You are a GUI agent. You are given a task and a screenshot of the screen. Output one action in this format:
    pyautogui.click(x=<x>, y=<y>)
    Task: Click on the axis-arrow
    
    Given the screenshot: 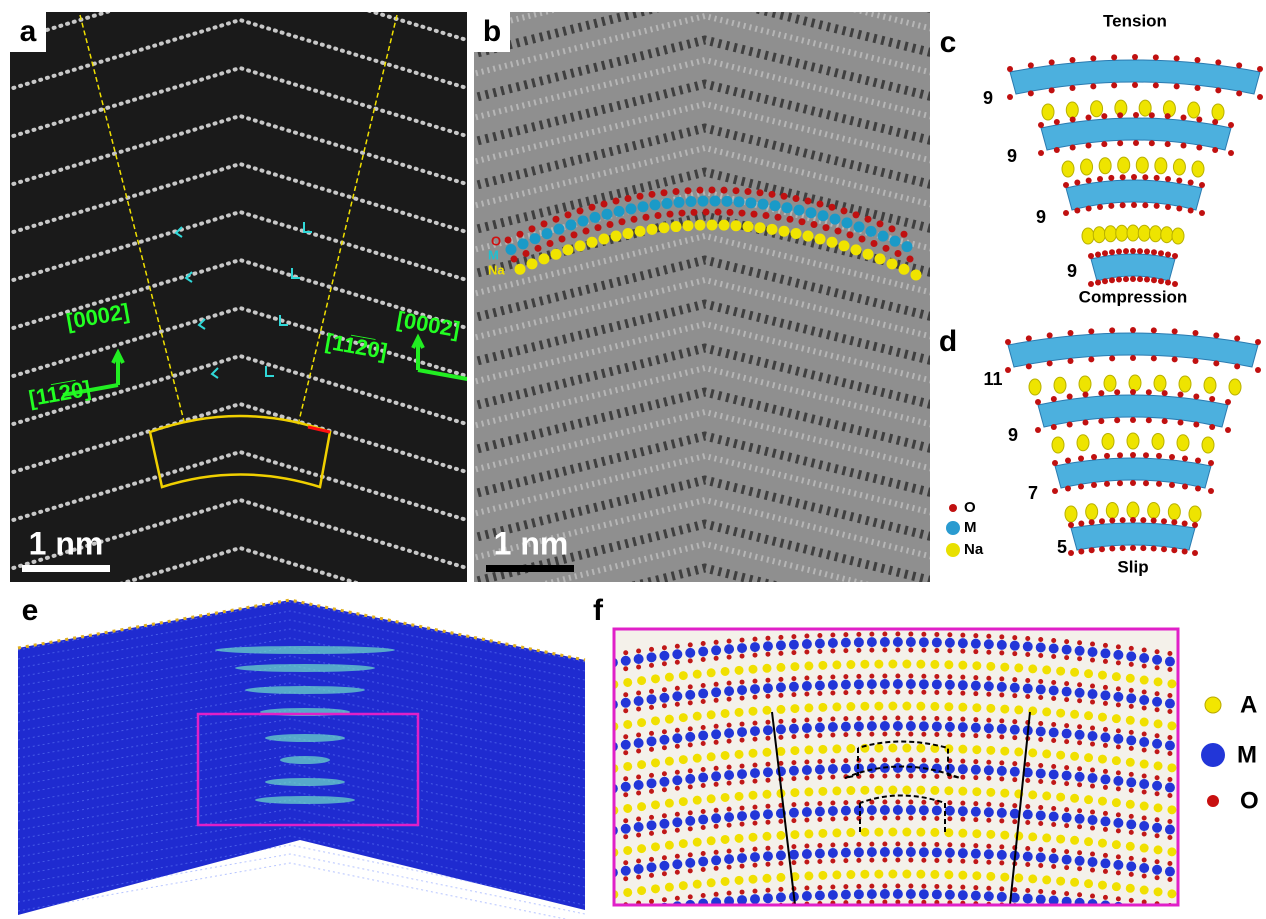 What is the action you would take?
    pyautogui.click(x=118, y=366)
    